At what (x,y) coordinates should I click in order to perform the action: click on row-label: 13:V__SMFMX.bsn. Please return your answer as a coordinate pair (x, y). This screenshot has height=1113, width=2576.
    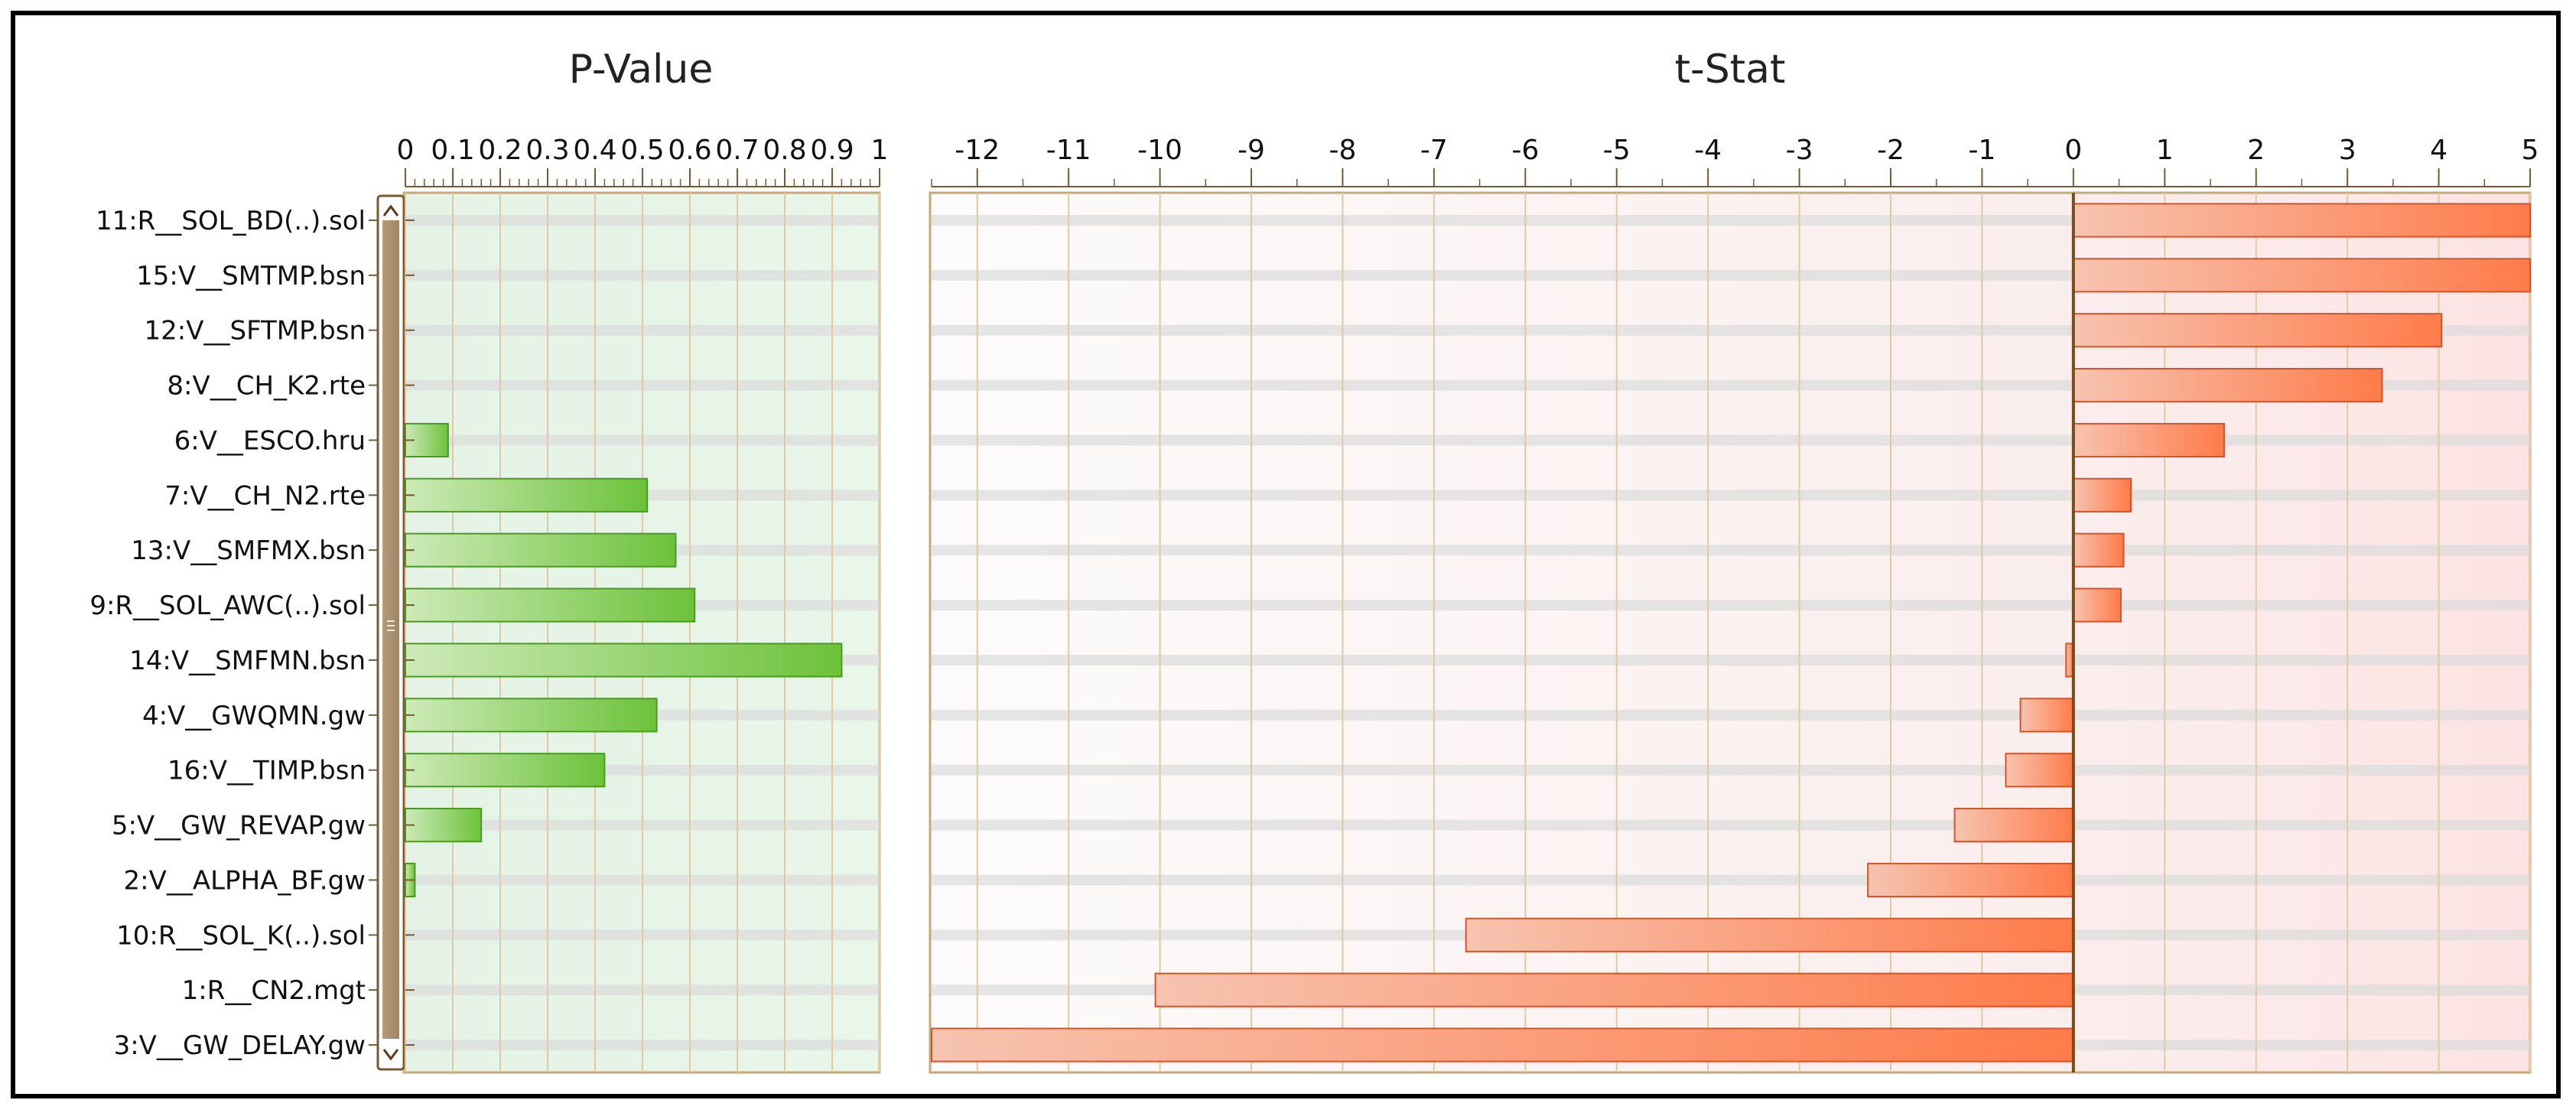
    Looking at the image, I should click on (248, 550).